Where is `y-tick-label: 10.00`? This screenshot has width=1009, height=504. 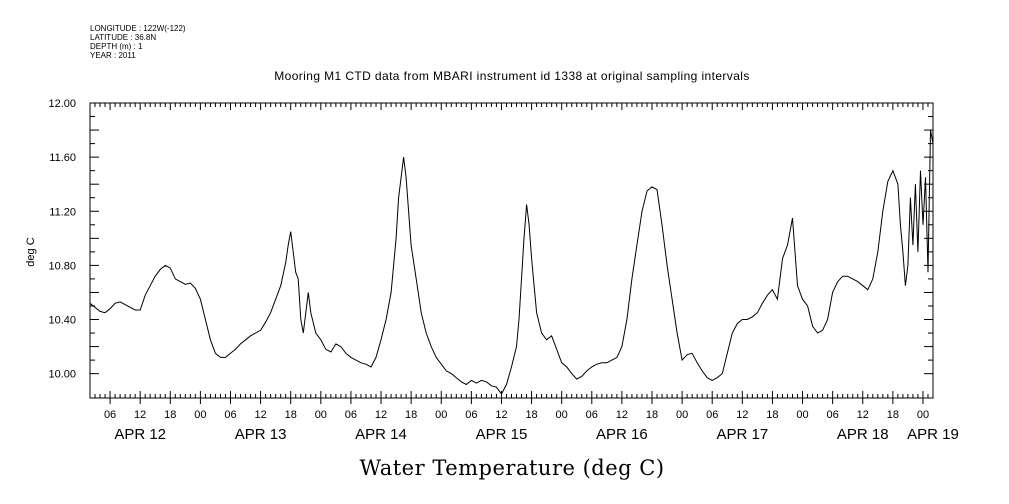 y-tick-label: 10.00 is located at coordinates (62, 375).